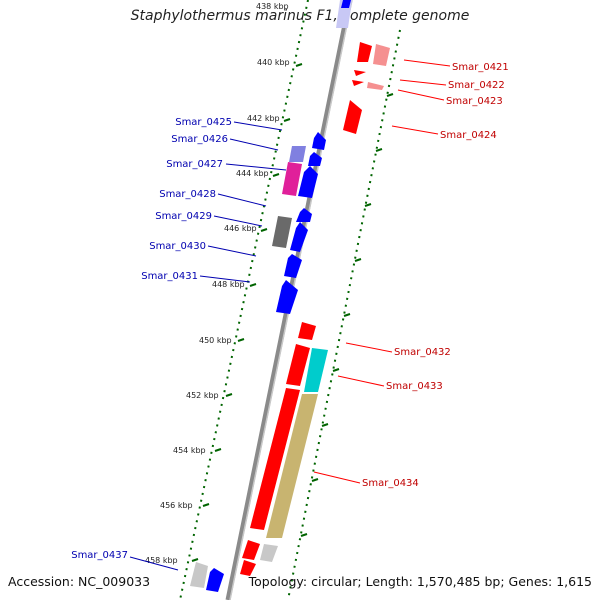  Describe the element at coordinates (468, 135) in the screenshot. I see `gene-label: Smar_0424` at that location.